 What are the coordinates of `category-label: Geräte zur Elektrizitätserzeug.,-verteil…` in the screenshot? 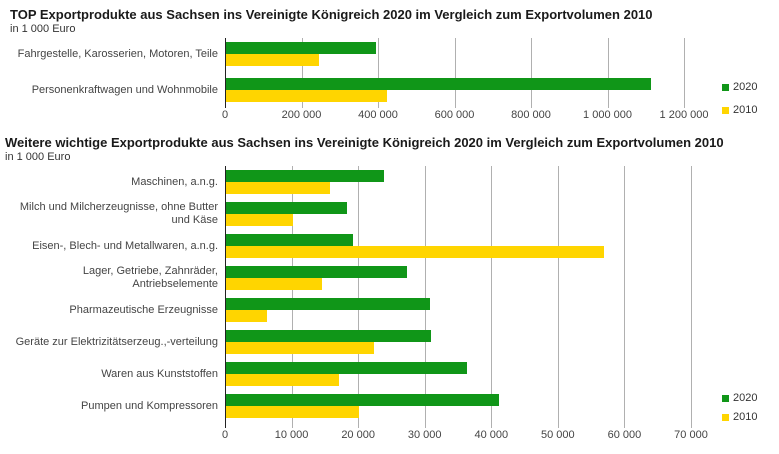 It's located at (116, 341).